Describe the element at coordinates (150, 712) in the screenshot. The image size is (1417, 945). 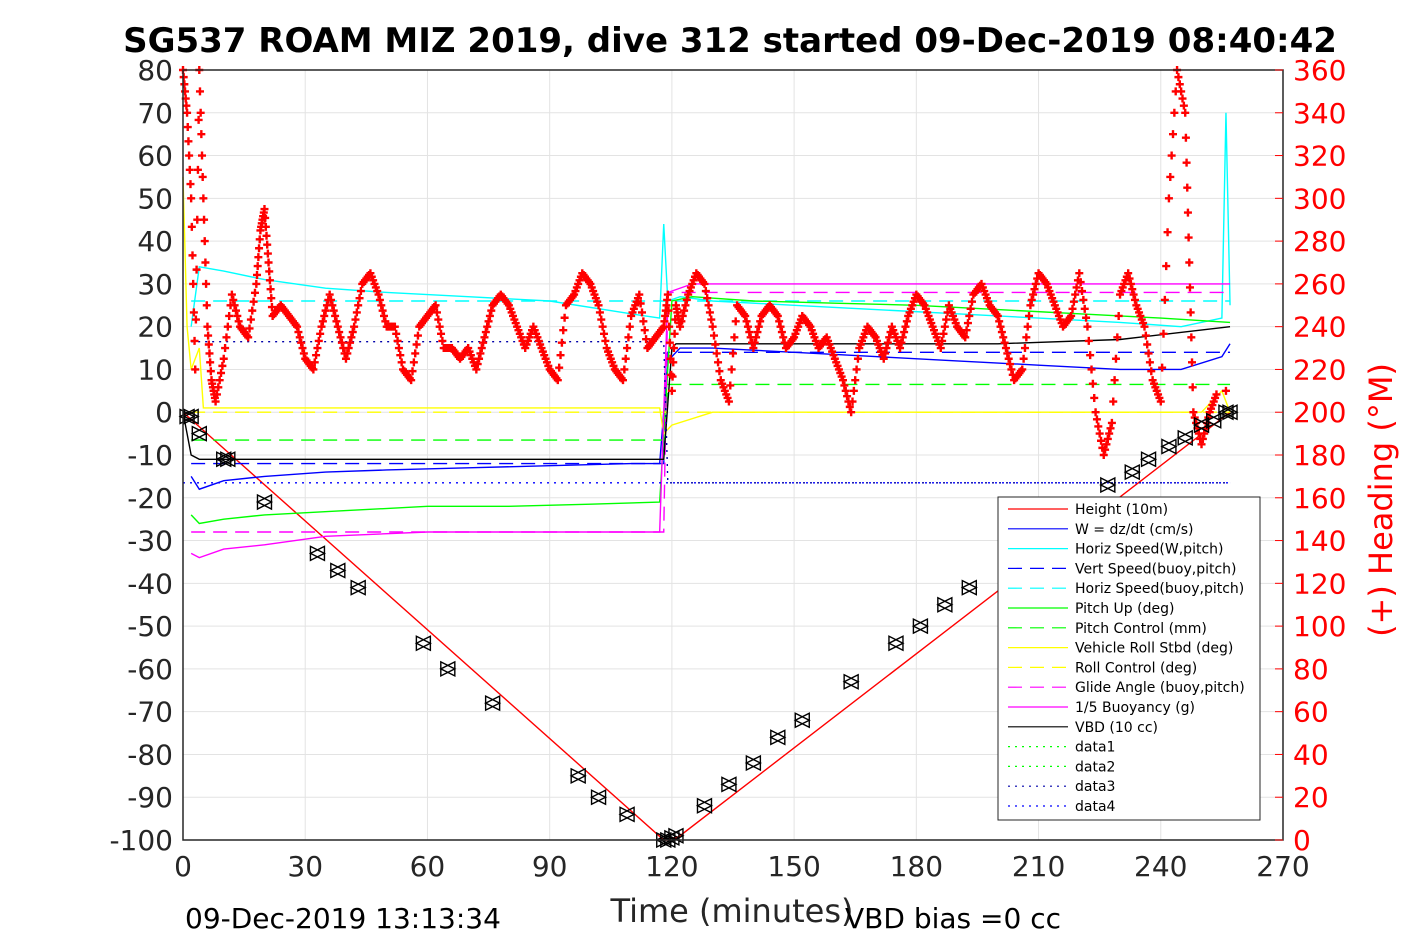
I see `y-tick-label: -70` at that location.